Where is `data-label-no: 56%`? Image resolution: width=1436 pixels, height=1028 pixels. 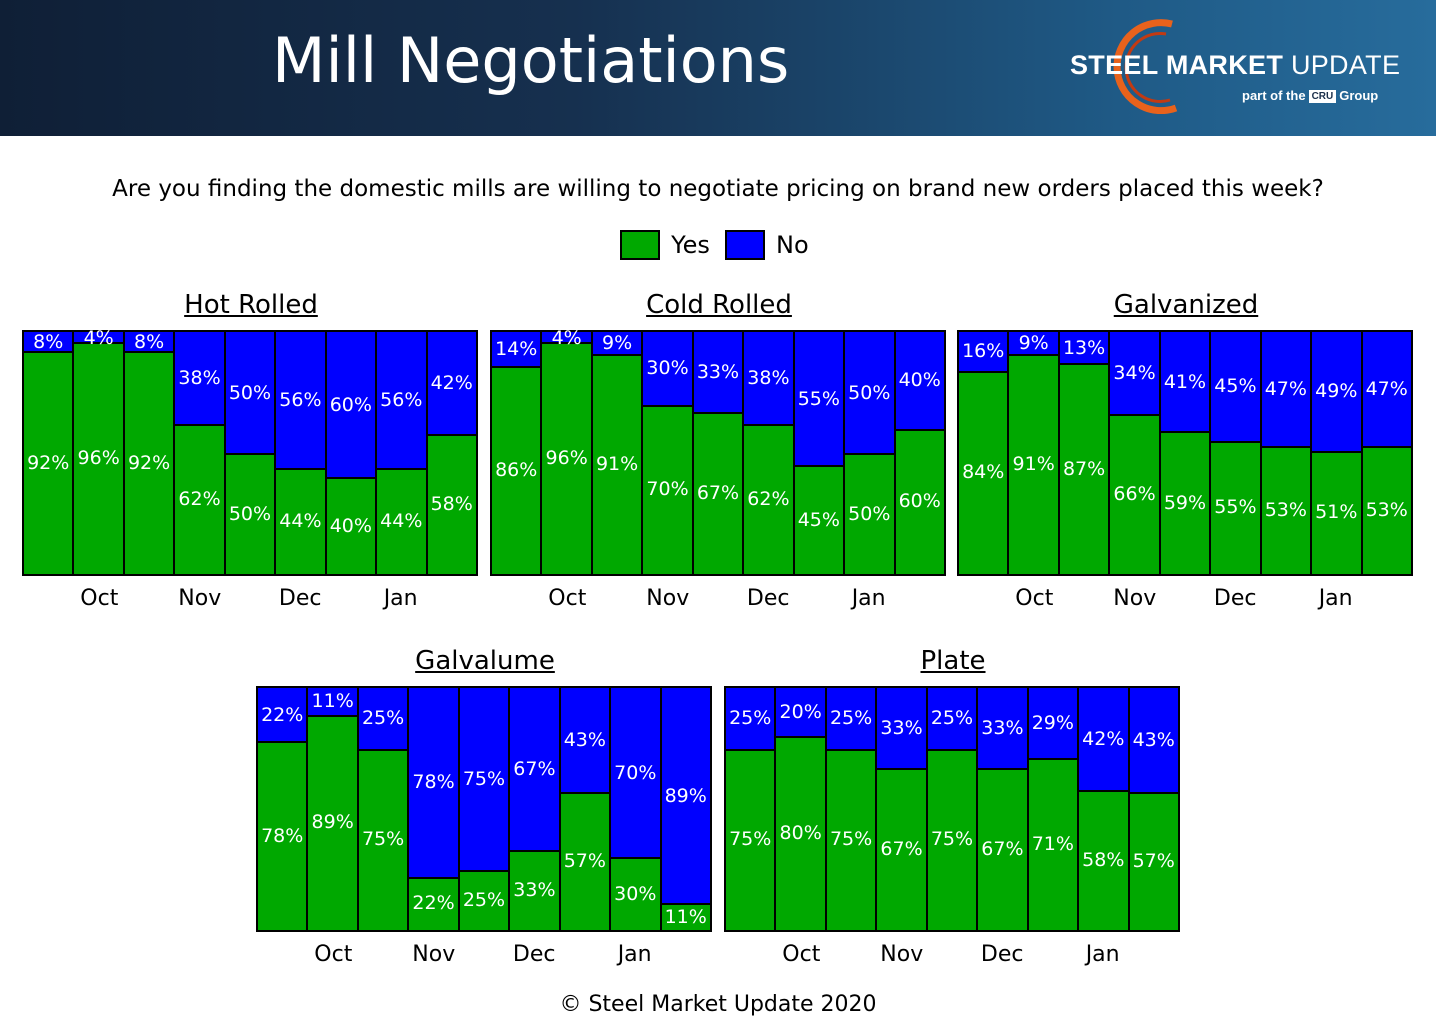 data-label-no: 56% is located at coordinates (300, 399).